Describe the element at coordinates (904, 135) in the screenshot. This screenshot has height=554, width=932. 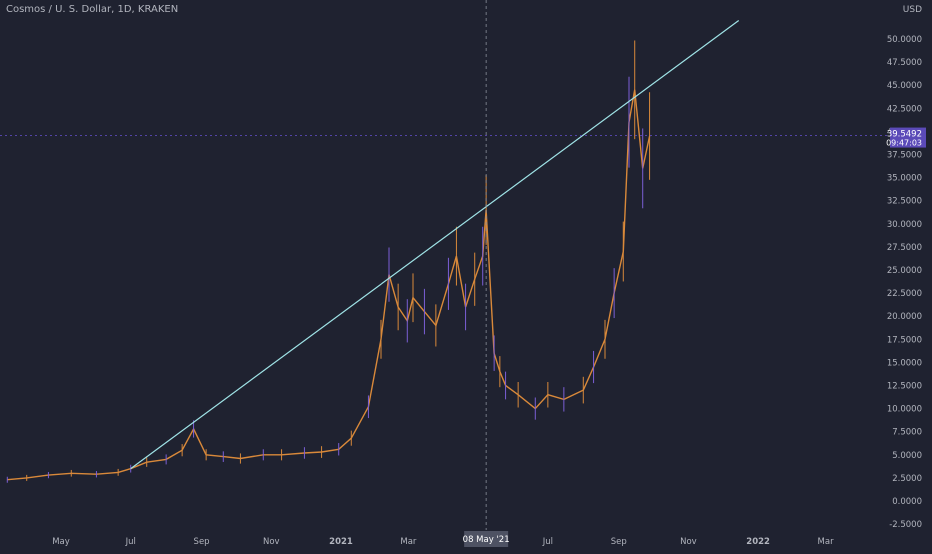
I see `price-tag-value: 39.5492` at that location.